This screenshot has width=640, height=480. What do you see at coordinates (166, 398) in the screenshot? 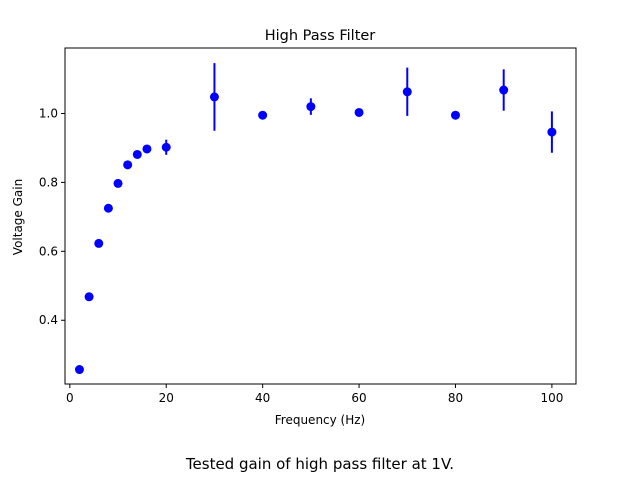
I see `x-tick-label: 20` at bounding box center [166, 398].